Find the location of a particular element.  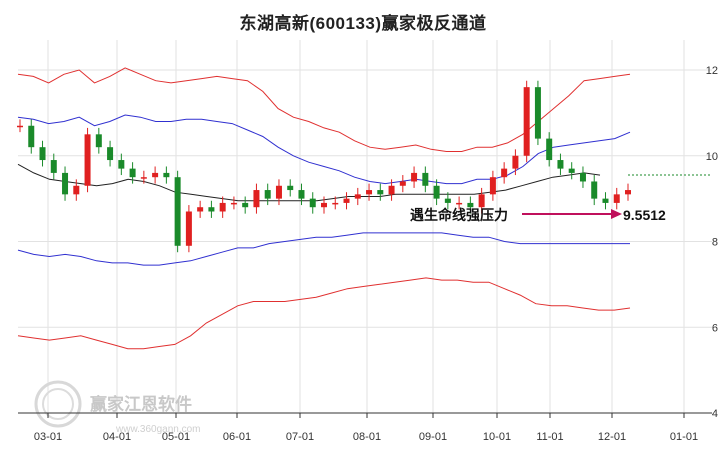

x-tick-label: 08-01 is located at coordinates (367, 437).